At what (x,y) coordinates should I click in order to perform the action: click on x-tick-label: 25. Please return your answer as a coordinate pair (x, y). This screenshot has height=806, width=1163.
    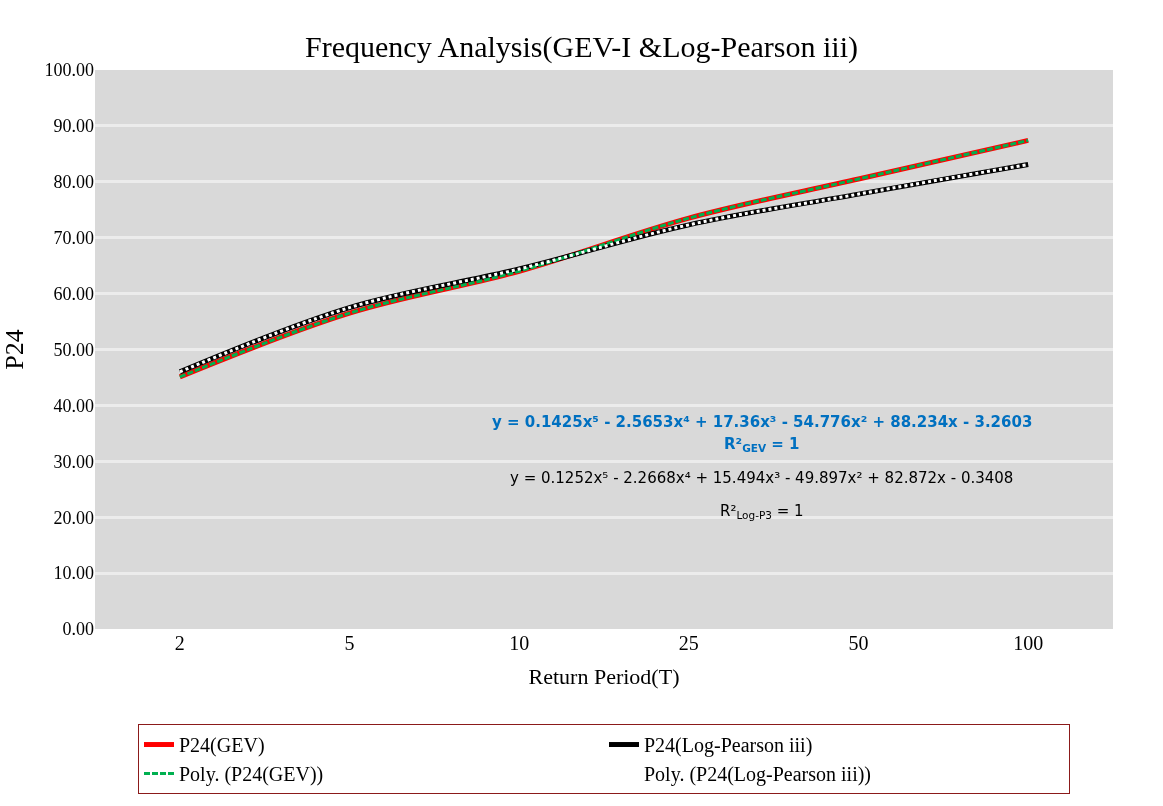
    Looking at the image, I should click on (688, 643).